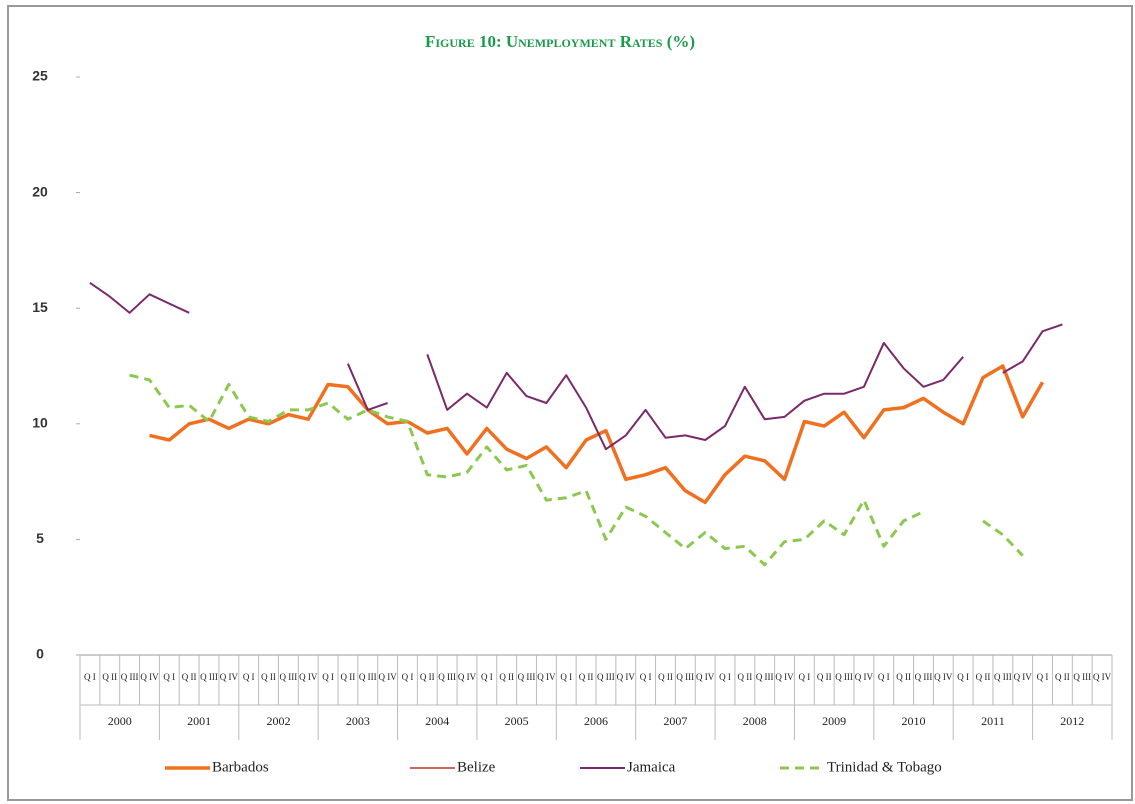  I want to click on legend-label: Trinidad & Tobago, so click(884, 767).